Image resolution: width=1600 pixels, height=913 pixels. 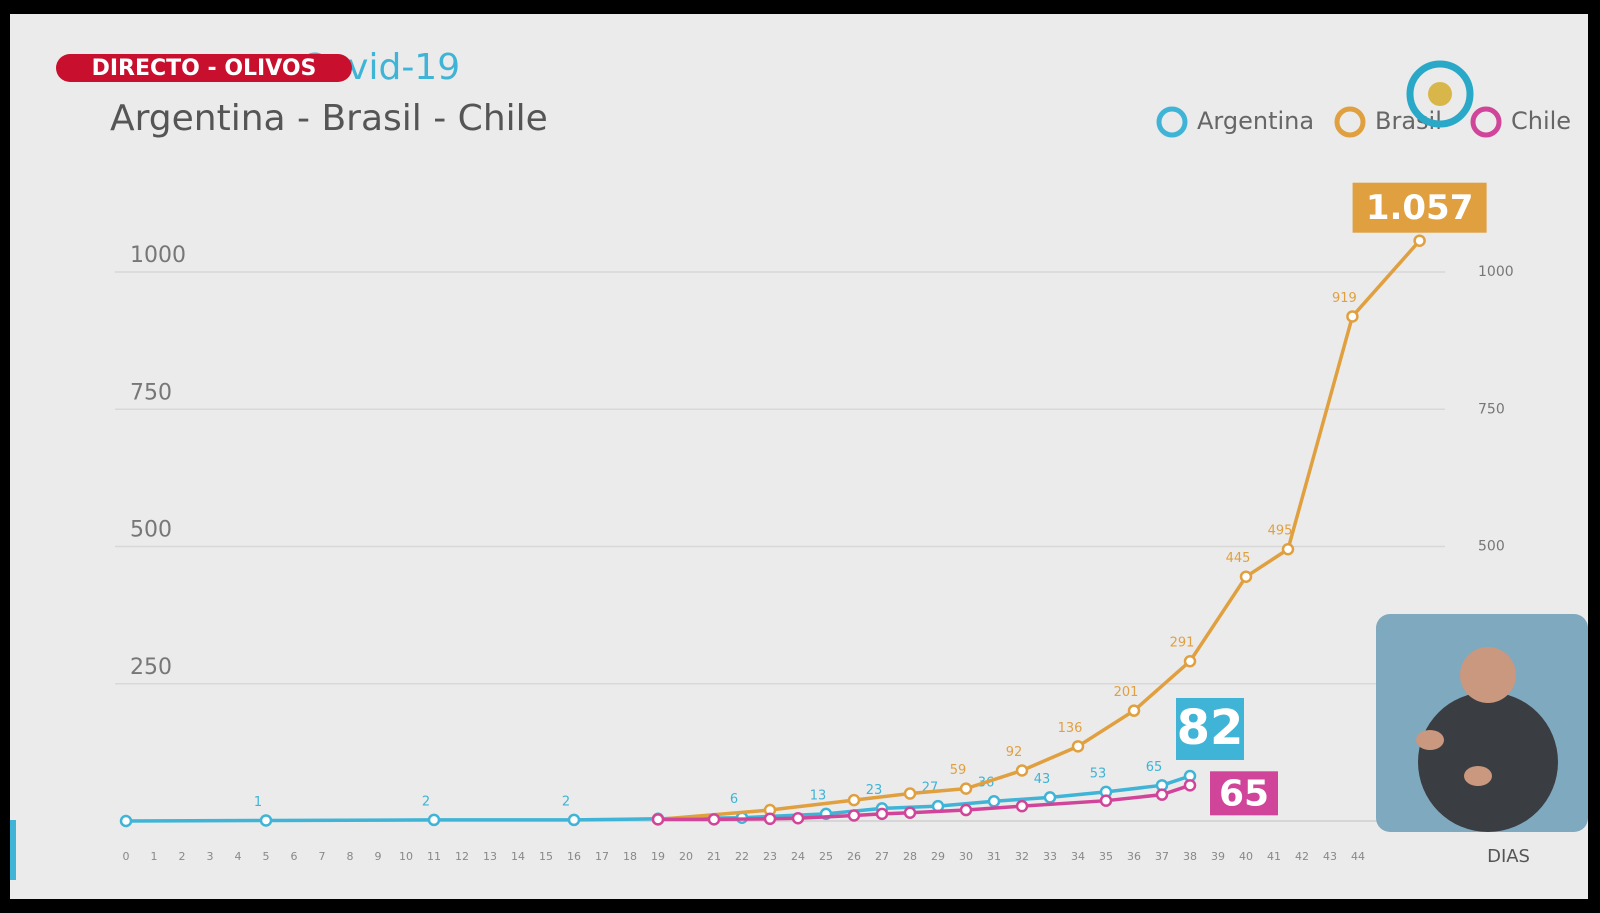 What do you see at coordinates (924, 802) in the screenshot?
I see `series-line` at bounding box center [924, 802].